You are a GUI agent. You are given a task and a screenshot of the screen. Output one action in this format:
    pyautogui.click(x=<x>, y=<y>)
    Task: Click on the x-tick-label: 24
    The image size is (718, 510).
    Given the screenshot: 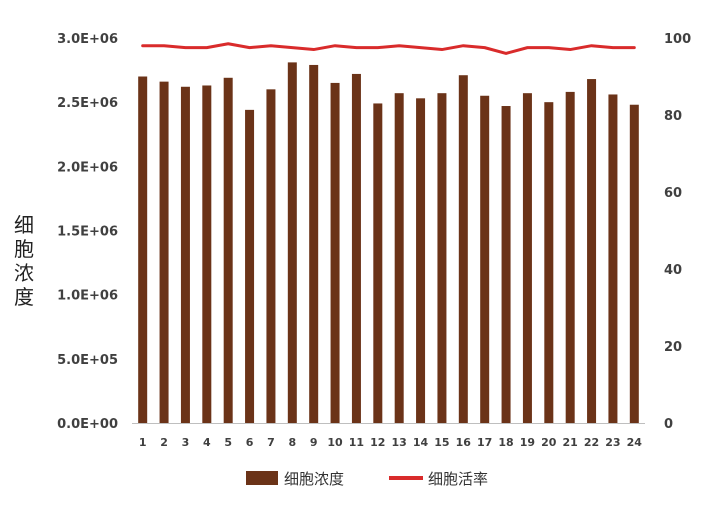 What is the action you would take?
    pyautogui.click(x=635, y=442)
    